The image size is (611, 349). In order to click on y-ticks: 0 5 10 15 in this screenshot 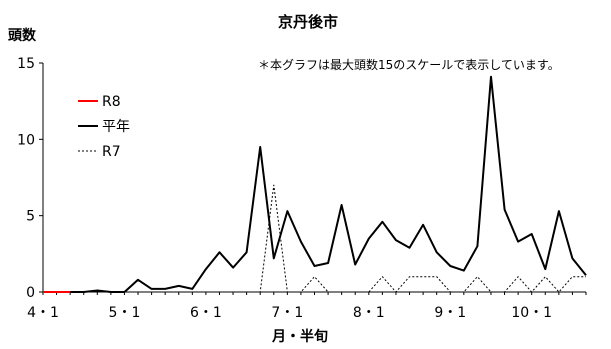, I will do `click(30, 178)`.